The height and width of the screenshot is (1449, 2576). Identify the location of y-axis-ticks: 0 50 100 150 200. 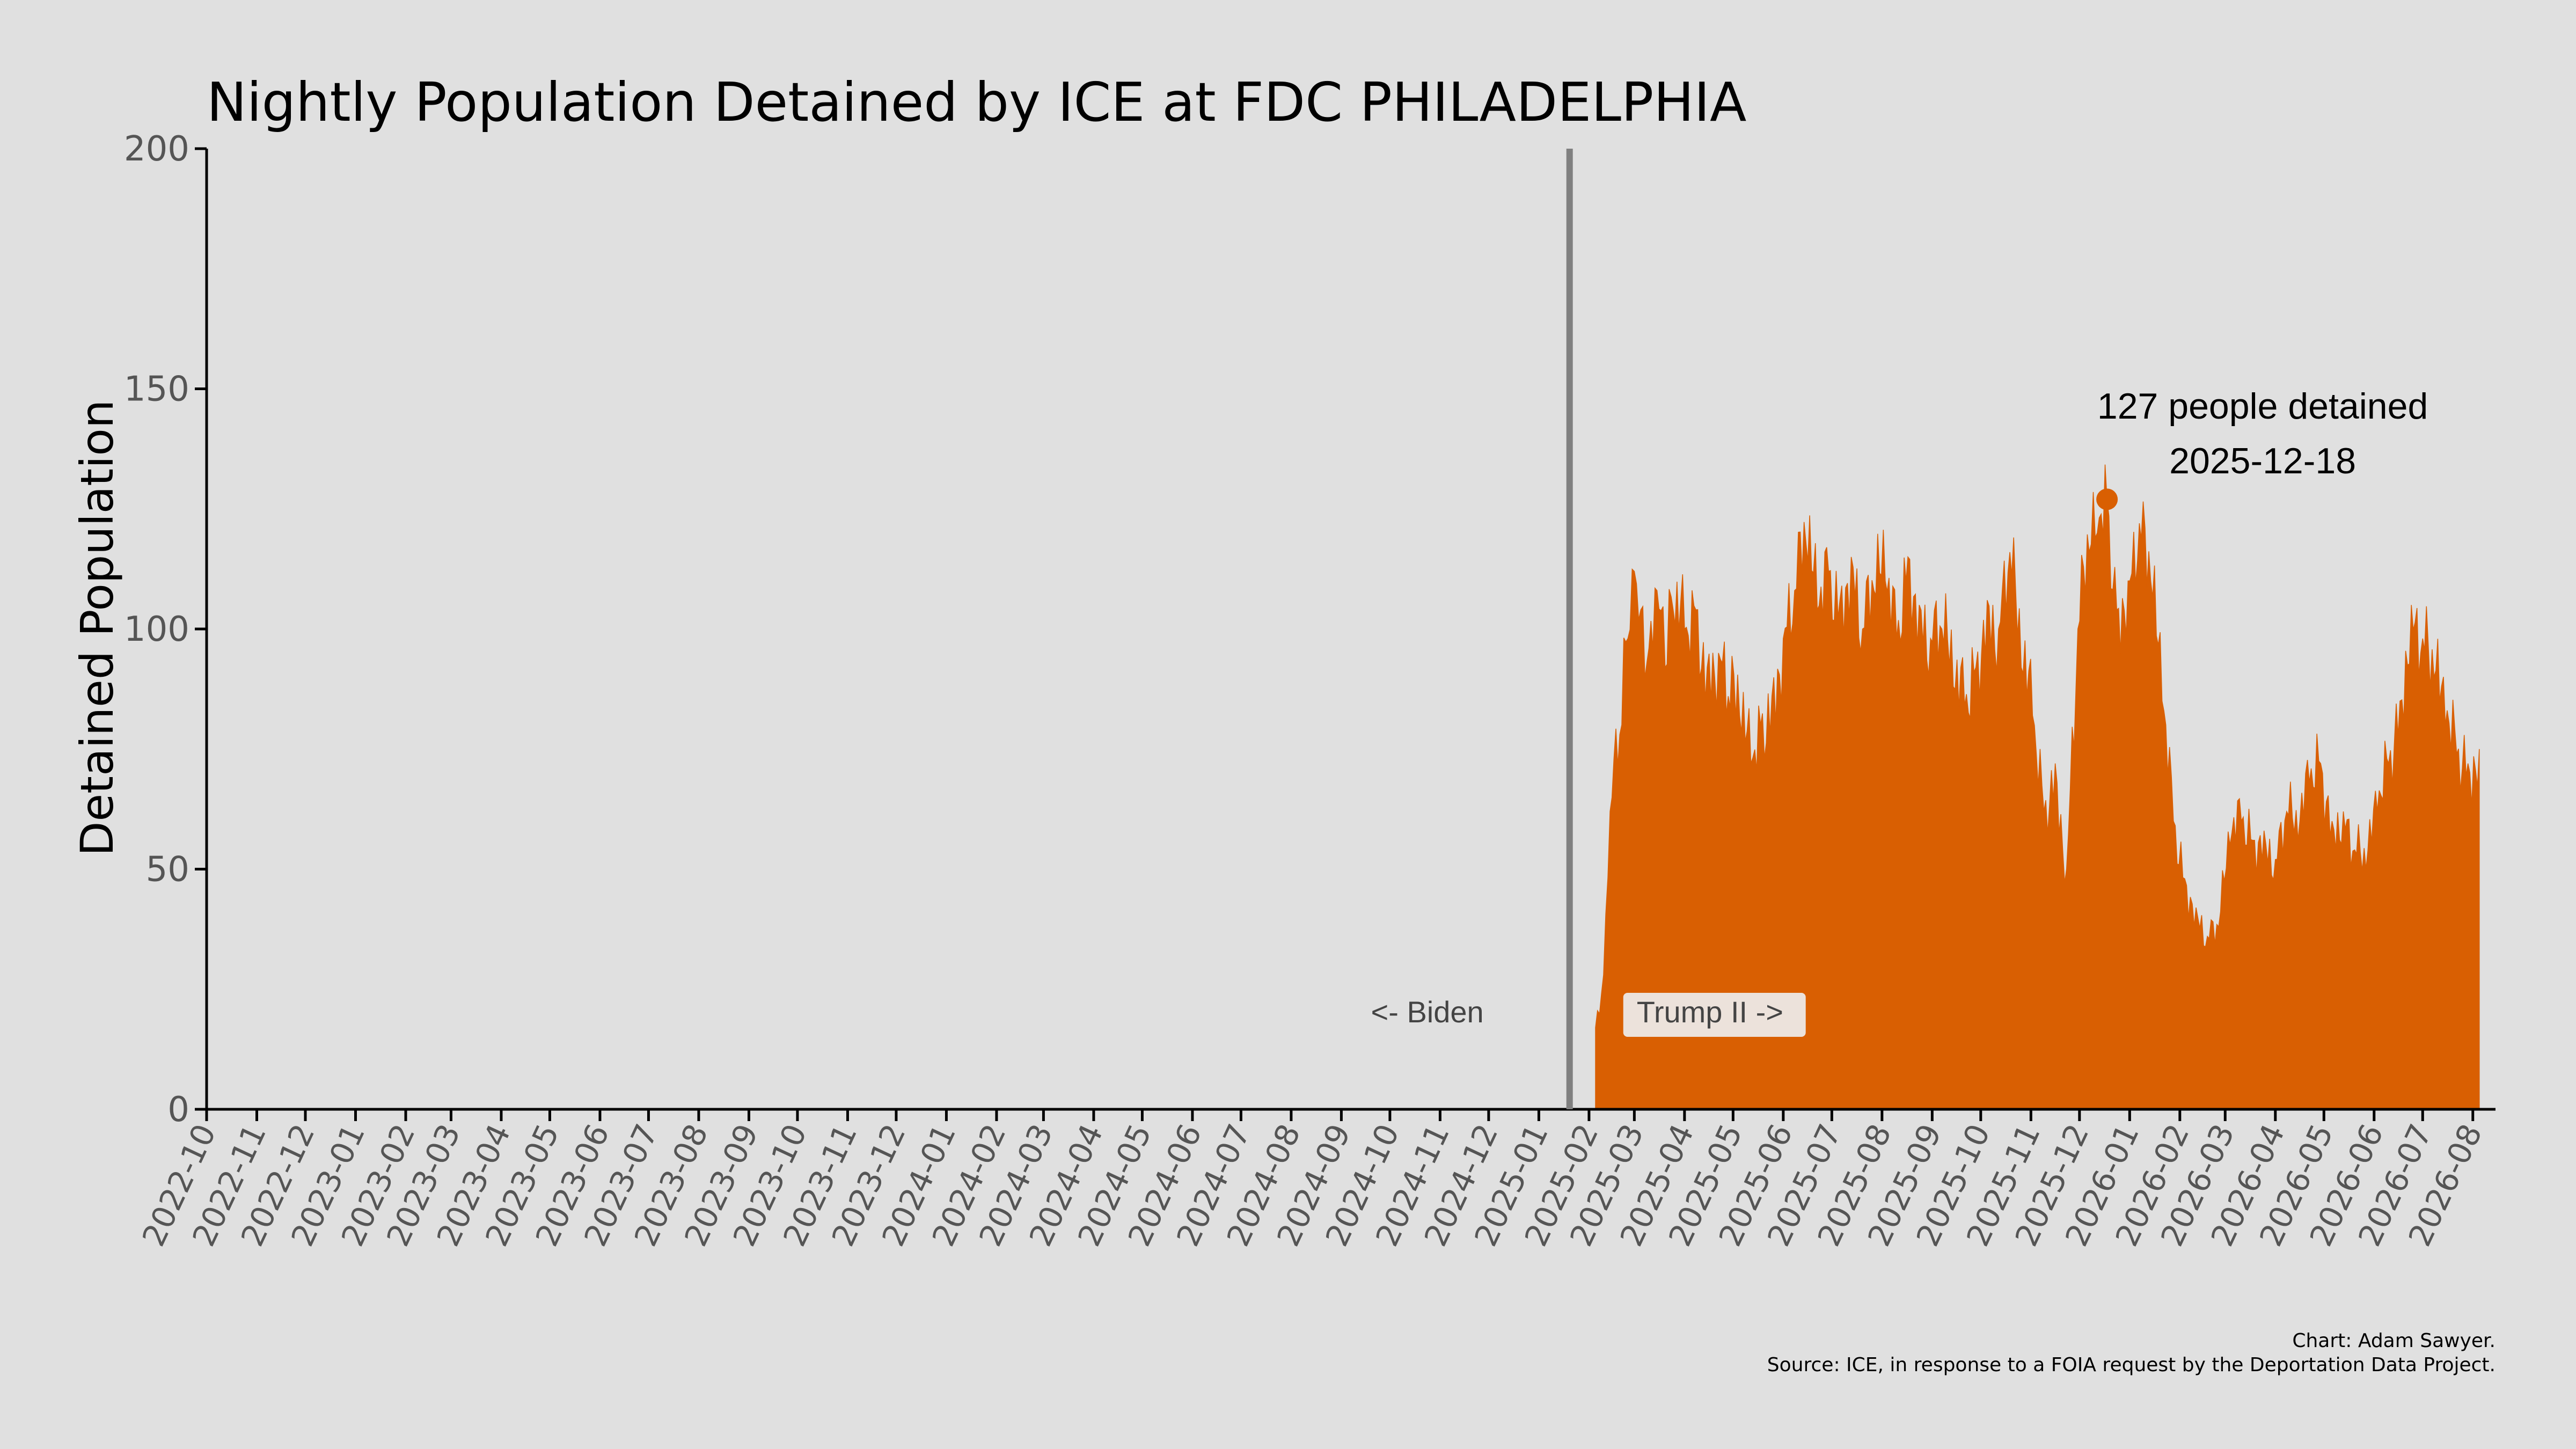
(165, 629).